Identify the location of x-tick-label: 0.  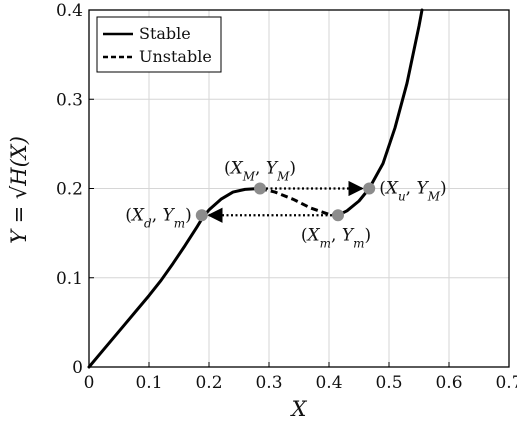
(89, 383).